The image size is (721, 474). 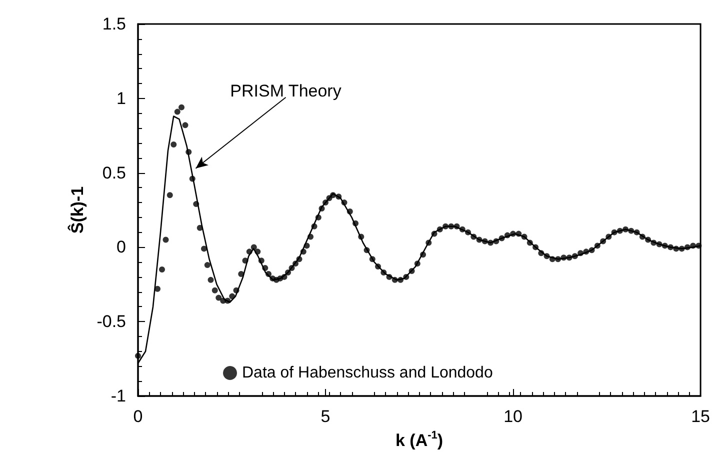 What do you see at coordinates (121, 98) in the screenshot?
I see `y-tick-label: 1` at bounding box center [121, 98].